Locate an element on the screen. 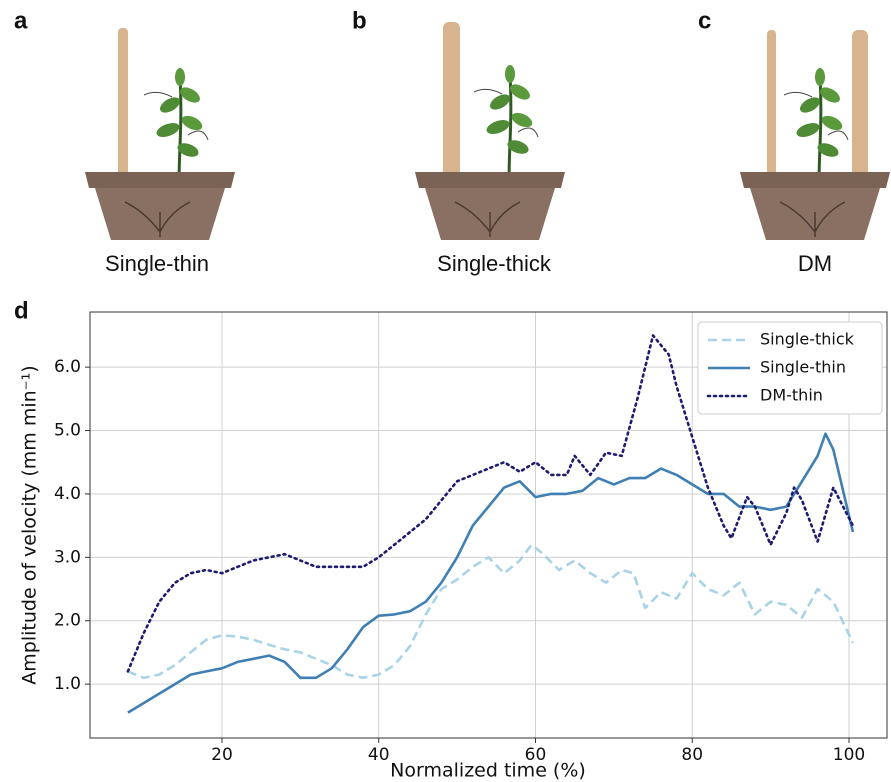 The image size is (891, 782). y-axis-label: Amplitude of velocity (mm min⁻¹) is located at coordinates (30, 524).